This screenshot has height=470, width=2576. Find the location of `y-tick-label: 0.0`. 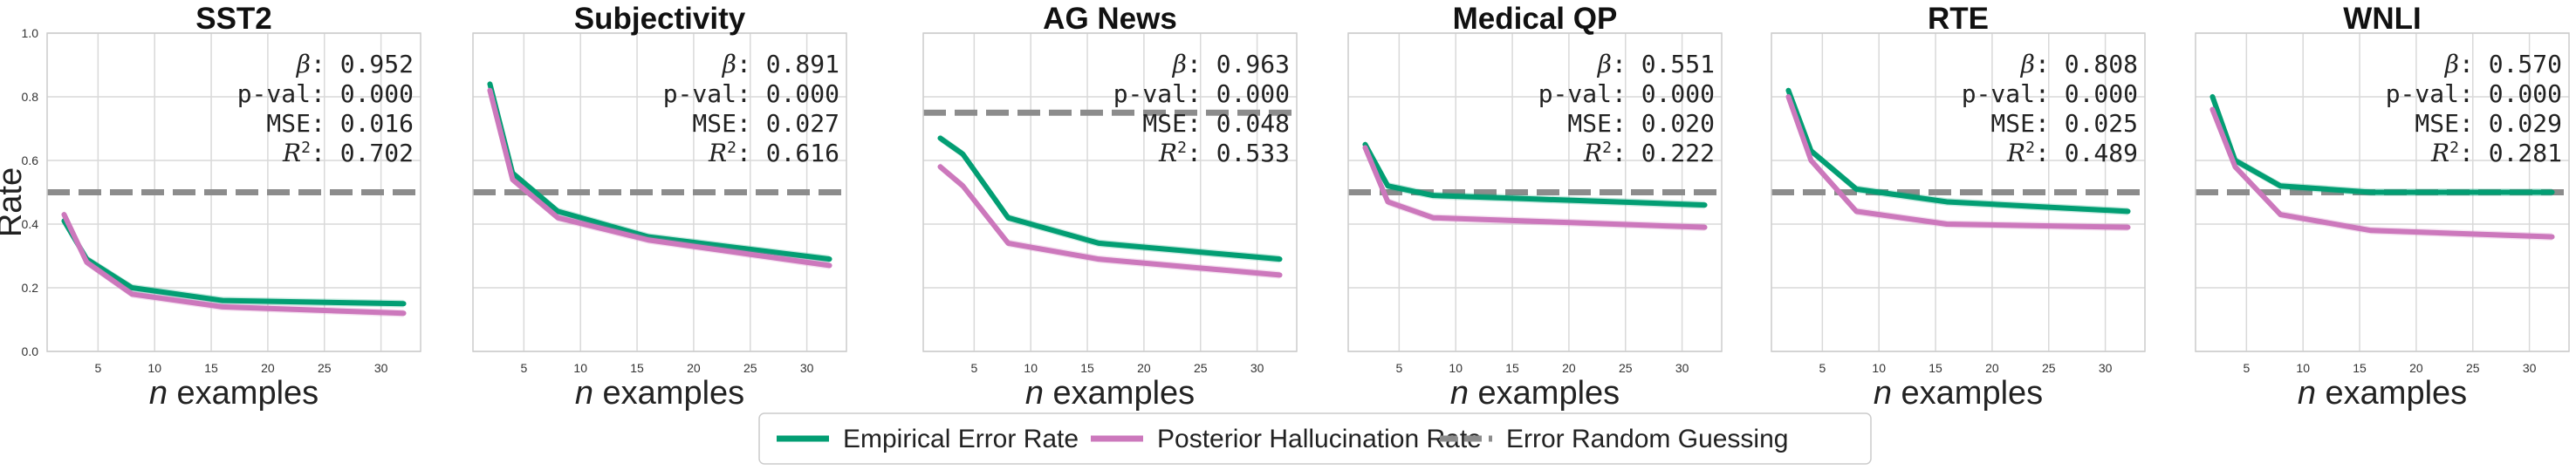

y-tick-label: 0.0 is located at coordinates (31, 351).